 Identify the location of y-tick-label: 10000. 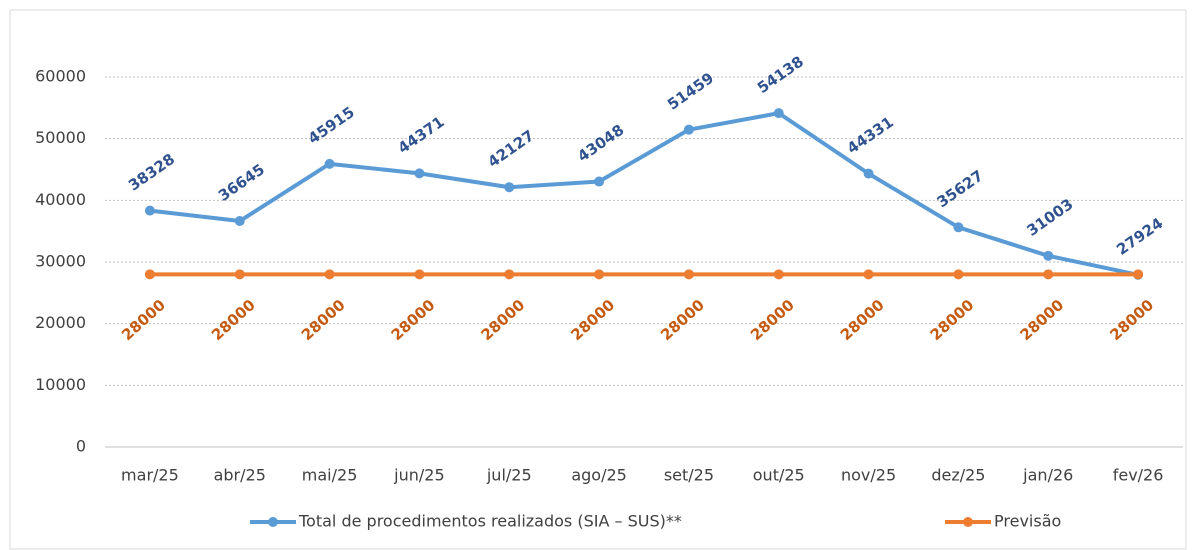
(60, 384).